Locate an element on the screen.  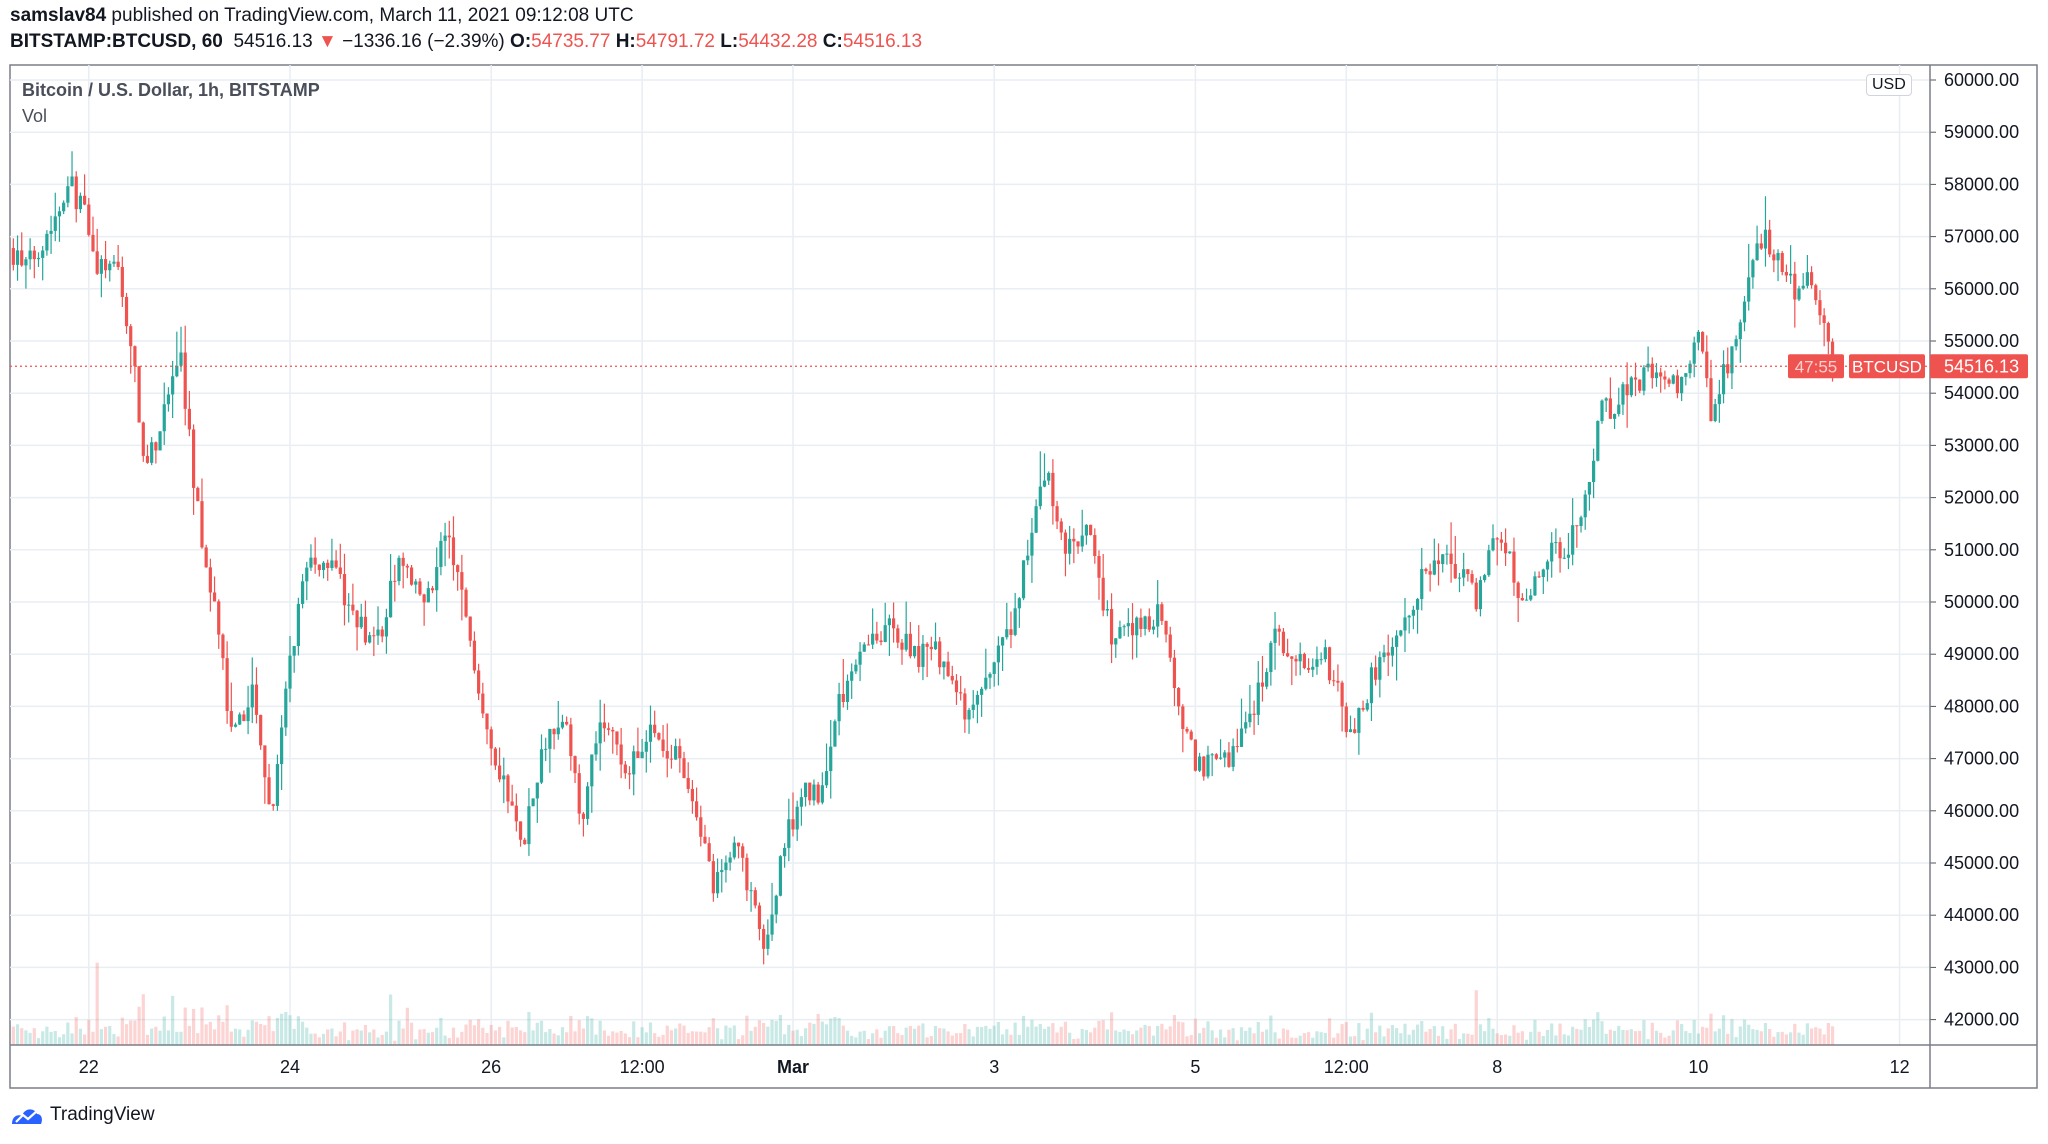
tradingview-logo: TradingView is located at coordinates (82, 1115).